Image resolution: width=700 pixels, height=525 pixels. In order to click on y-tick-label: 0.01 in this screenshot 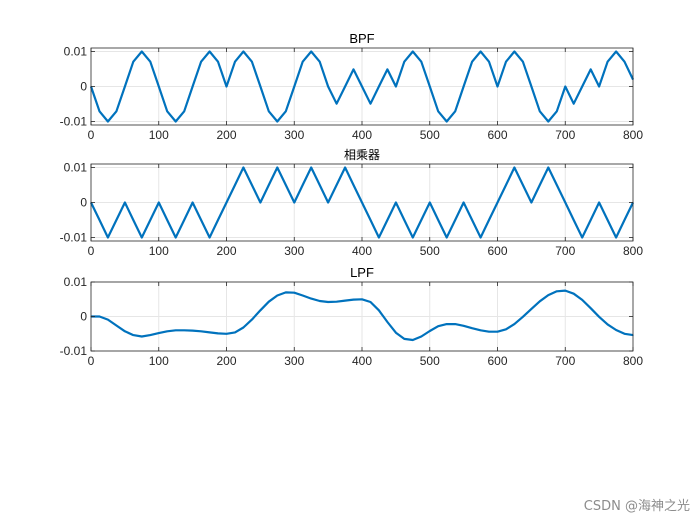, I will do `click(76, 282)`.